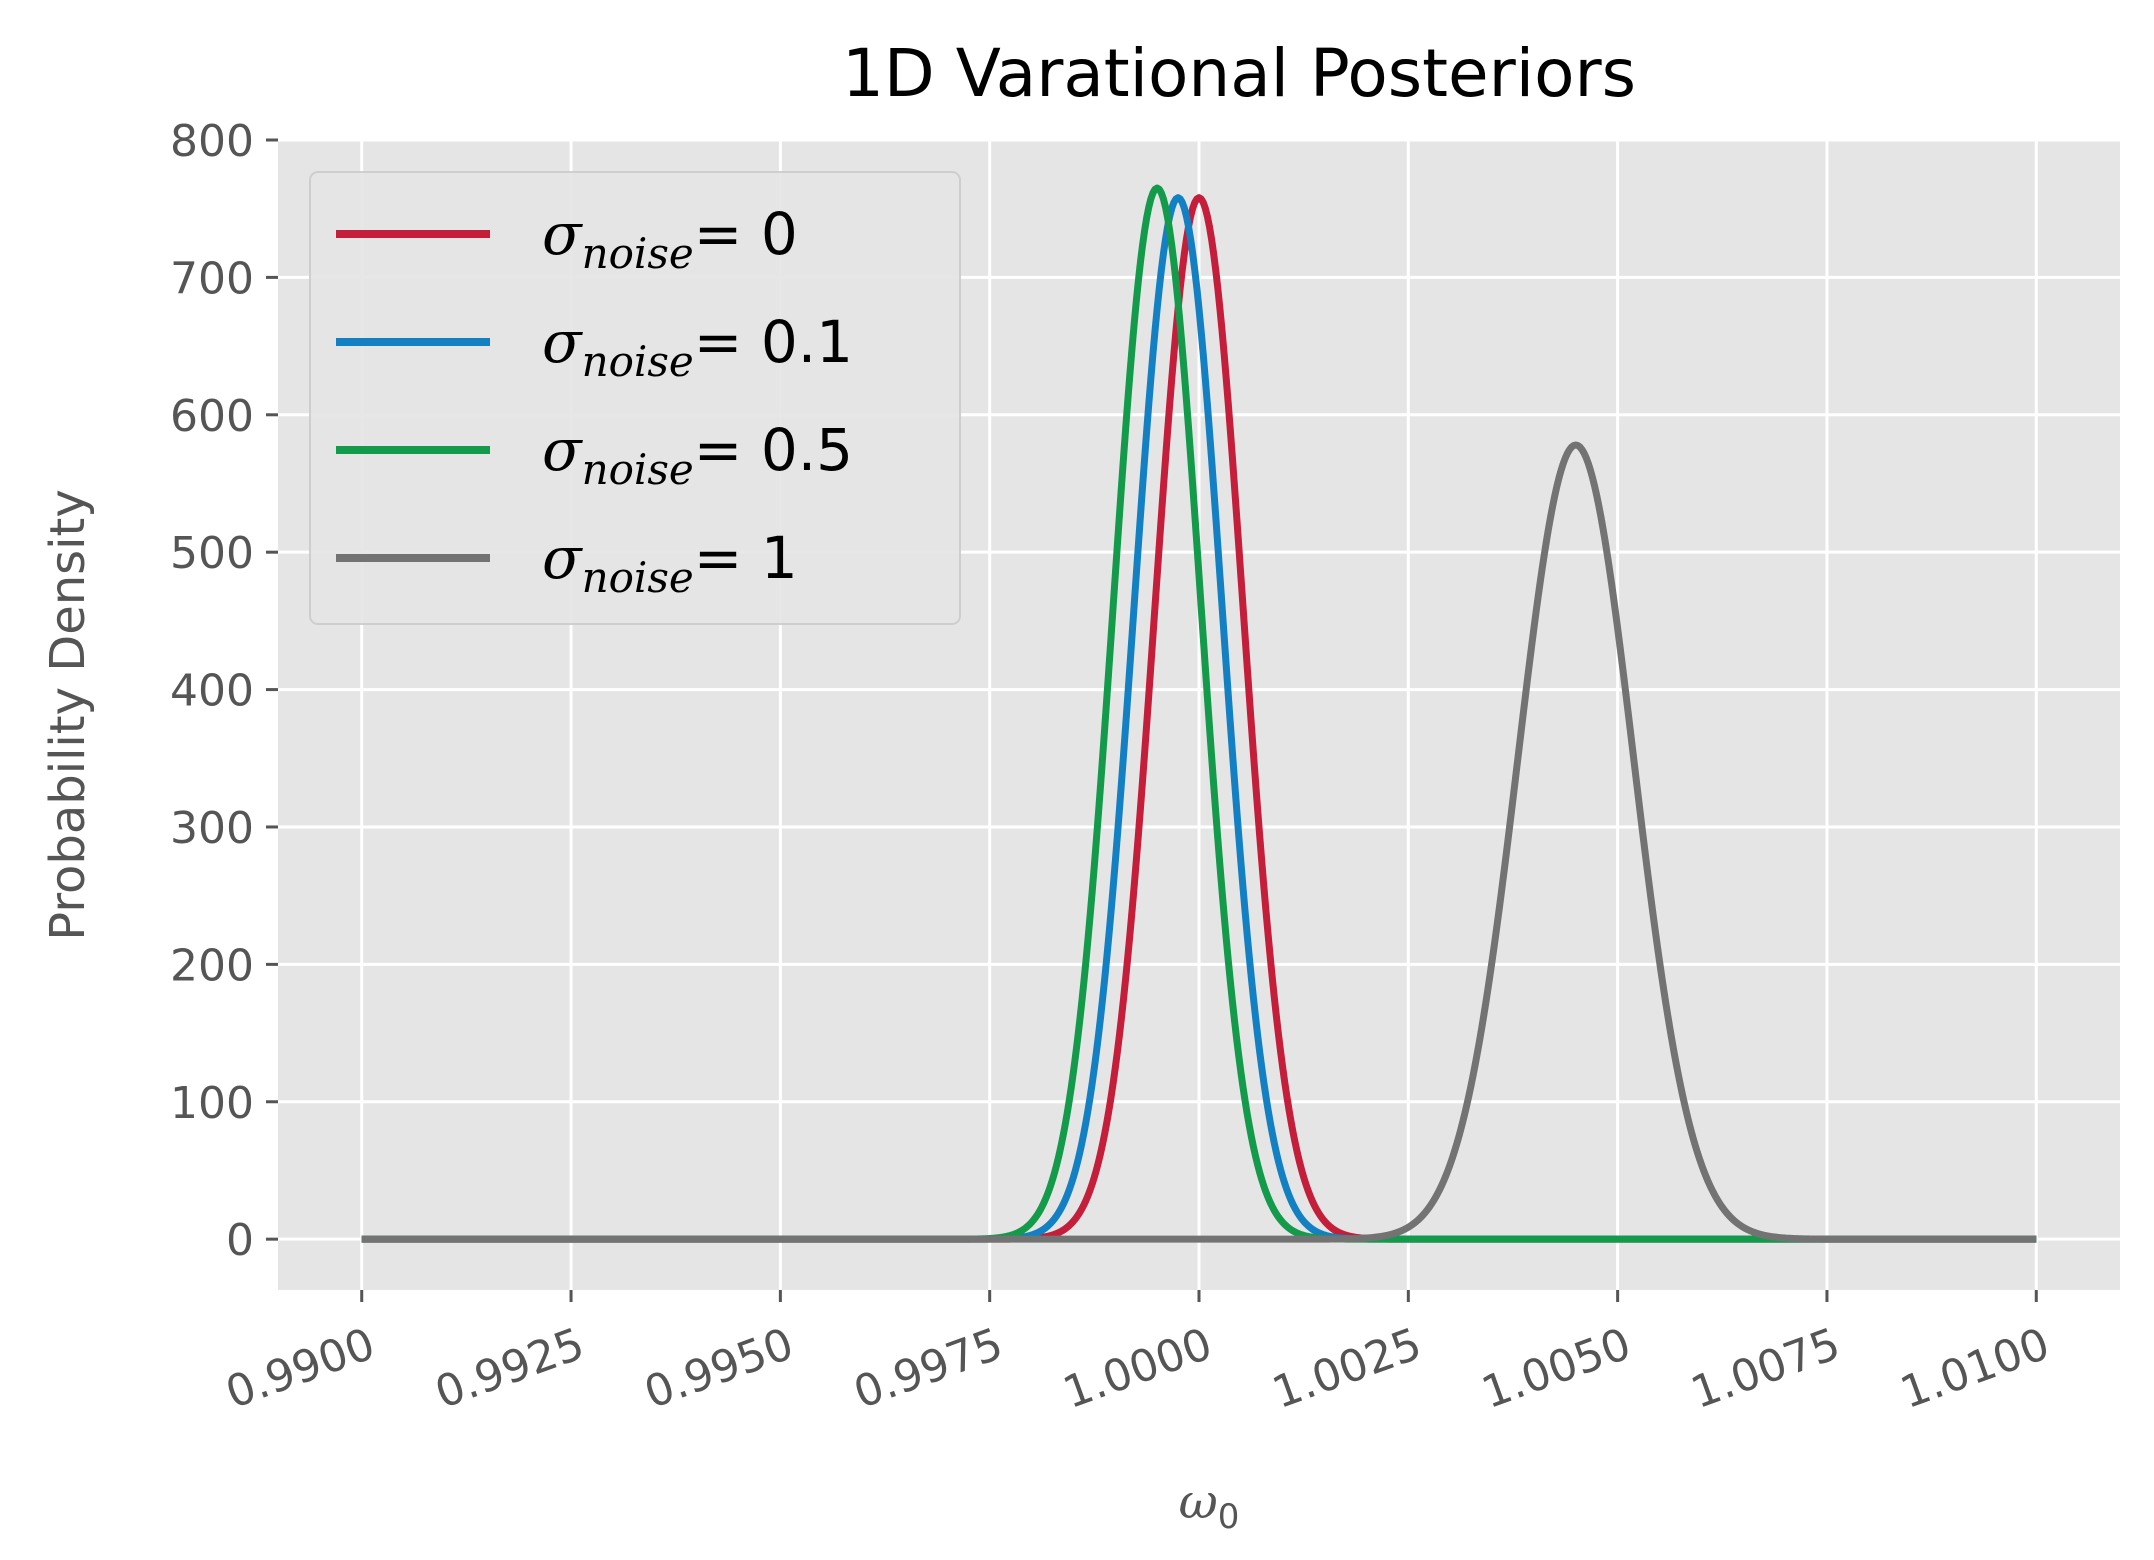  I want to click on x-tick-label: 1.0075, so click(1766, 1368).